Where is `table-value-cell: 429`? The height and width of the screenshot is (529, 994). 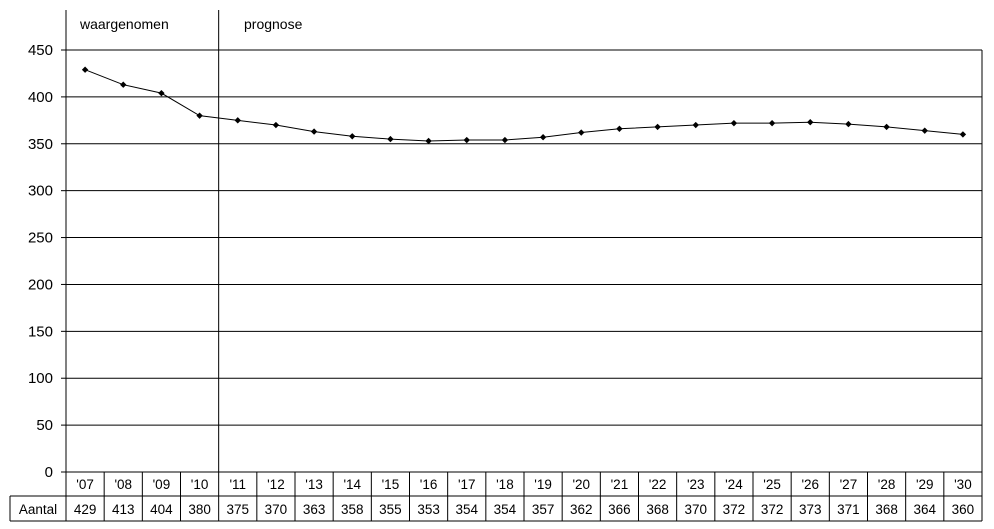 table-value-cell: 429 is located at coordinates (85, 509).